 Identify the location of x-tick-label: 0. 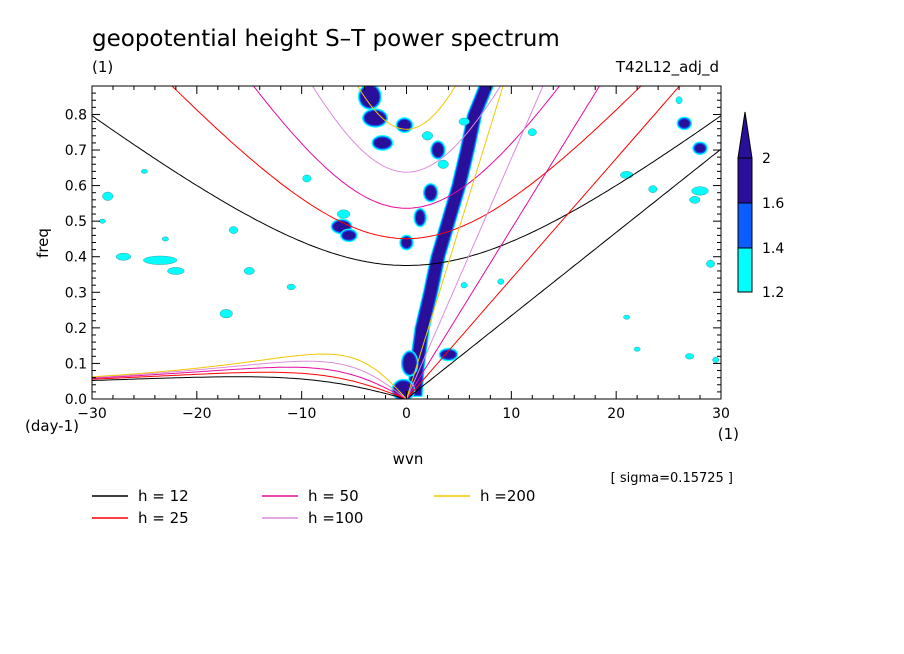
(406, 414).